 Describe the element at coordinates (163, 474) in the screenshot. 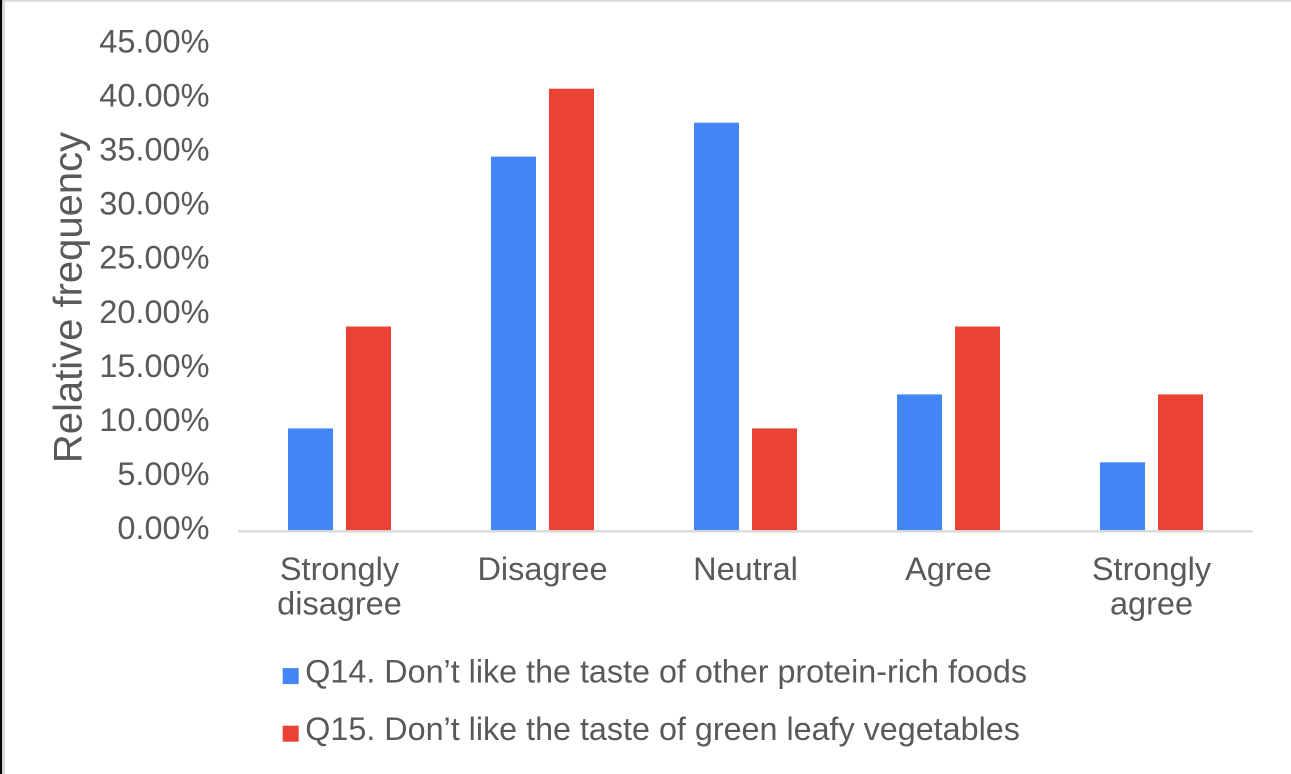

I see `svg-text: 5.00%` at that location.